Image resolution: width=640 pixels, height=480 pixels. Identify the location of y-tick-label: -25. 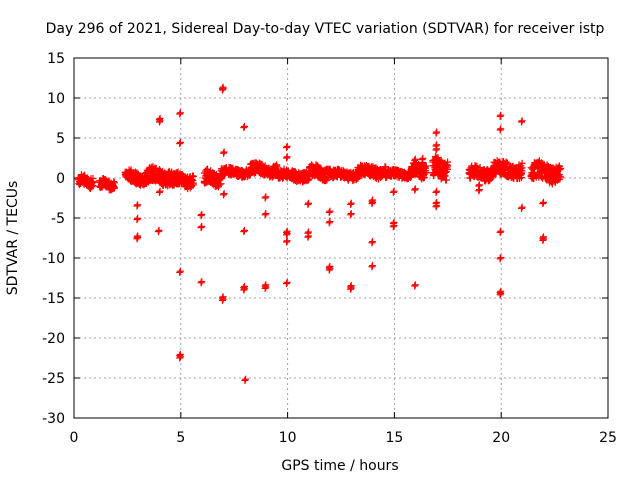
(53, 379).